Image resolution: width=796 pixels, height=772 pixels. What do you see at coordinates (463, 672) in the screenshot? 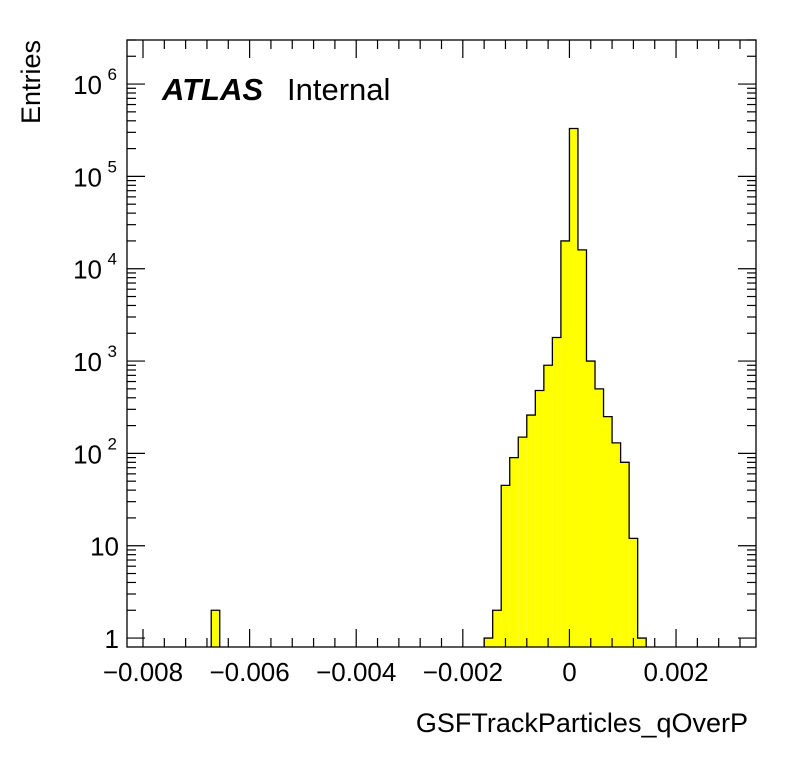
I see `x-tick-label: −0.002` at bounding box center [463, 672].